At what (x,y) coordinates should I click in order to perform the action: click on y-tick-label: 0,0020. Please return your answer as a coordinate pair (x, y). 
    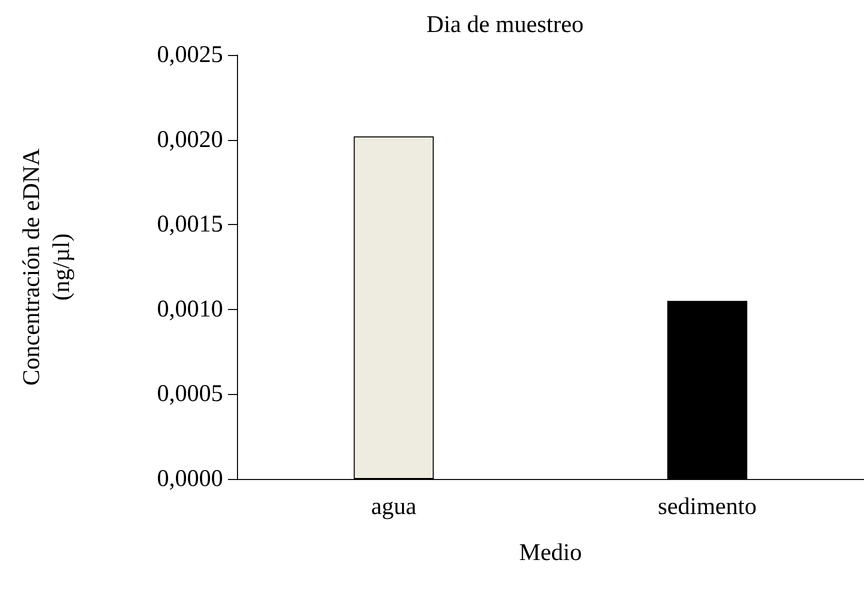
    Looking at the image, I should click on (190, 139).